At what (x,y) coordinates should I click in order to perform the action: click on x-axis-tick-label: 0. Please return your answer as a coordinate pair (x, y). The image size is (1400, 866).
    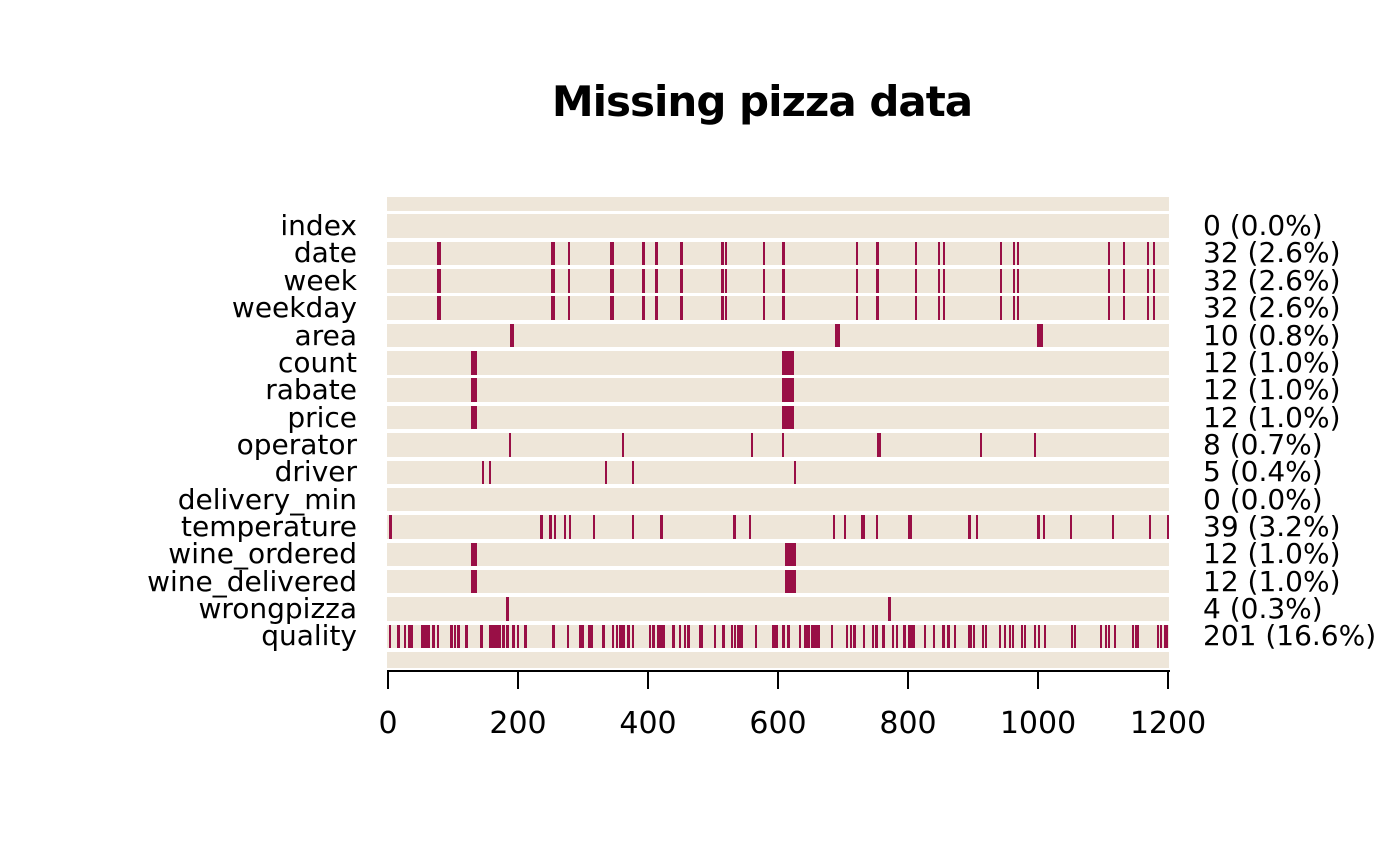
    Looking at the image, I should click on (388, 723).